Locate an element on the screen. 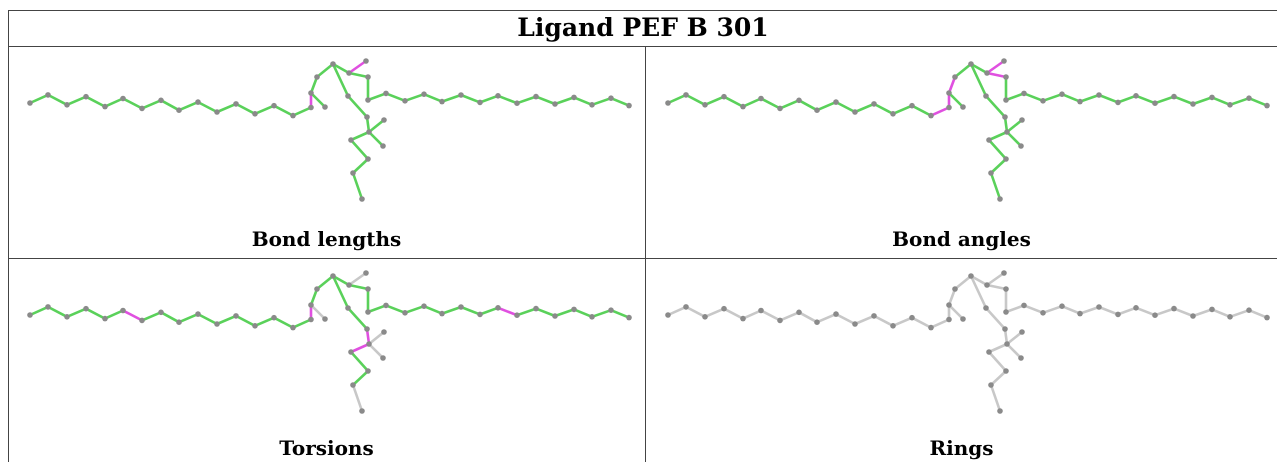  column-divider is located at coordinates (645, 254).